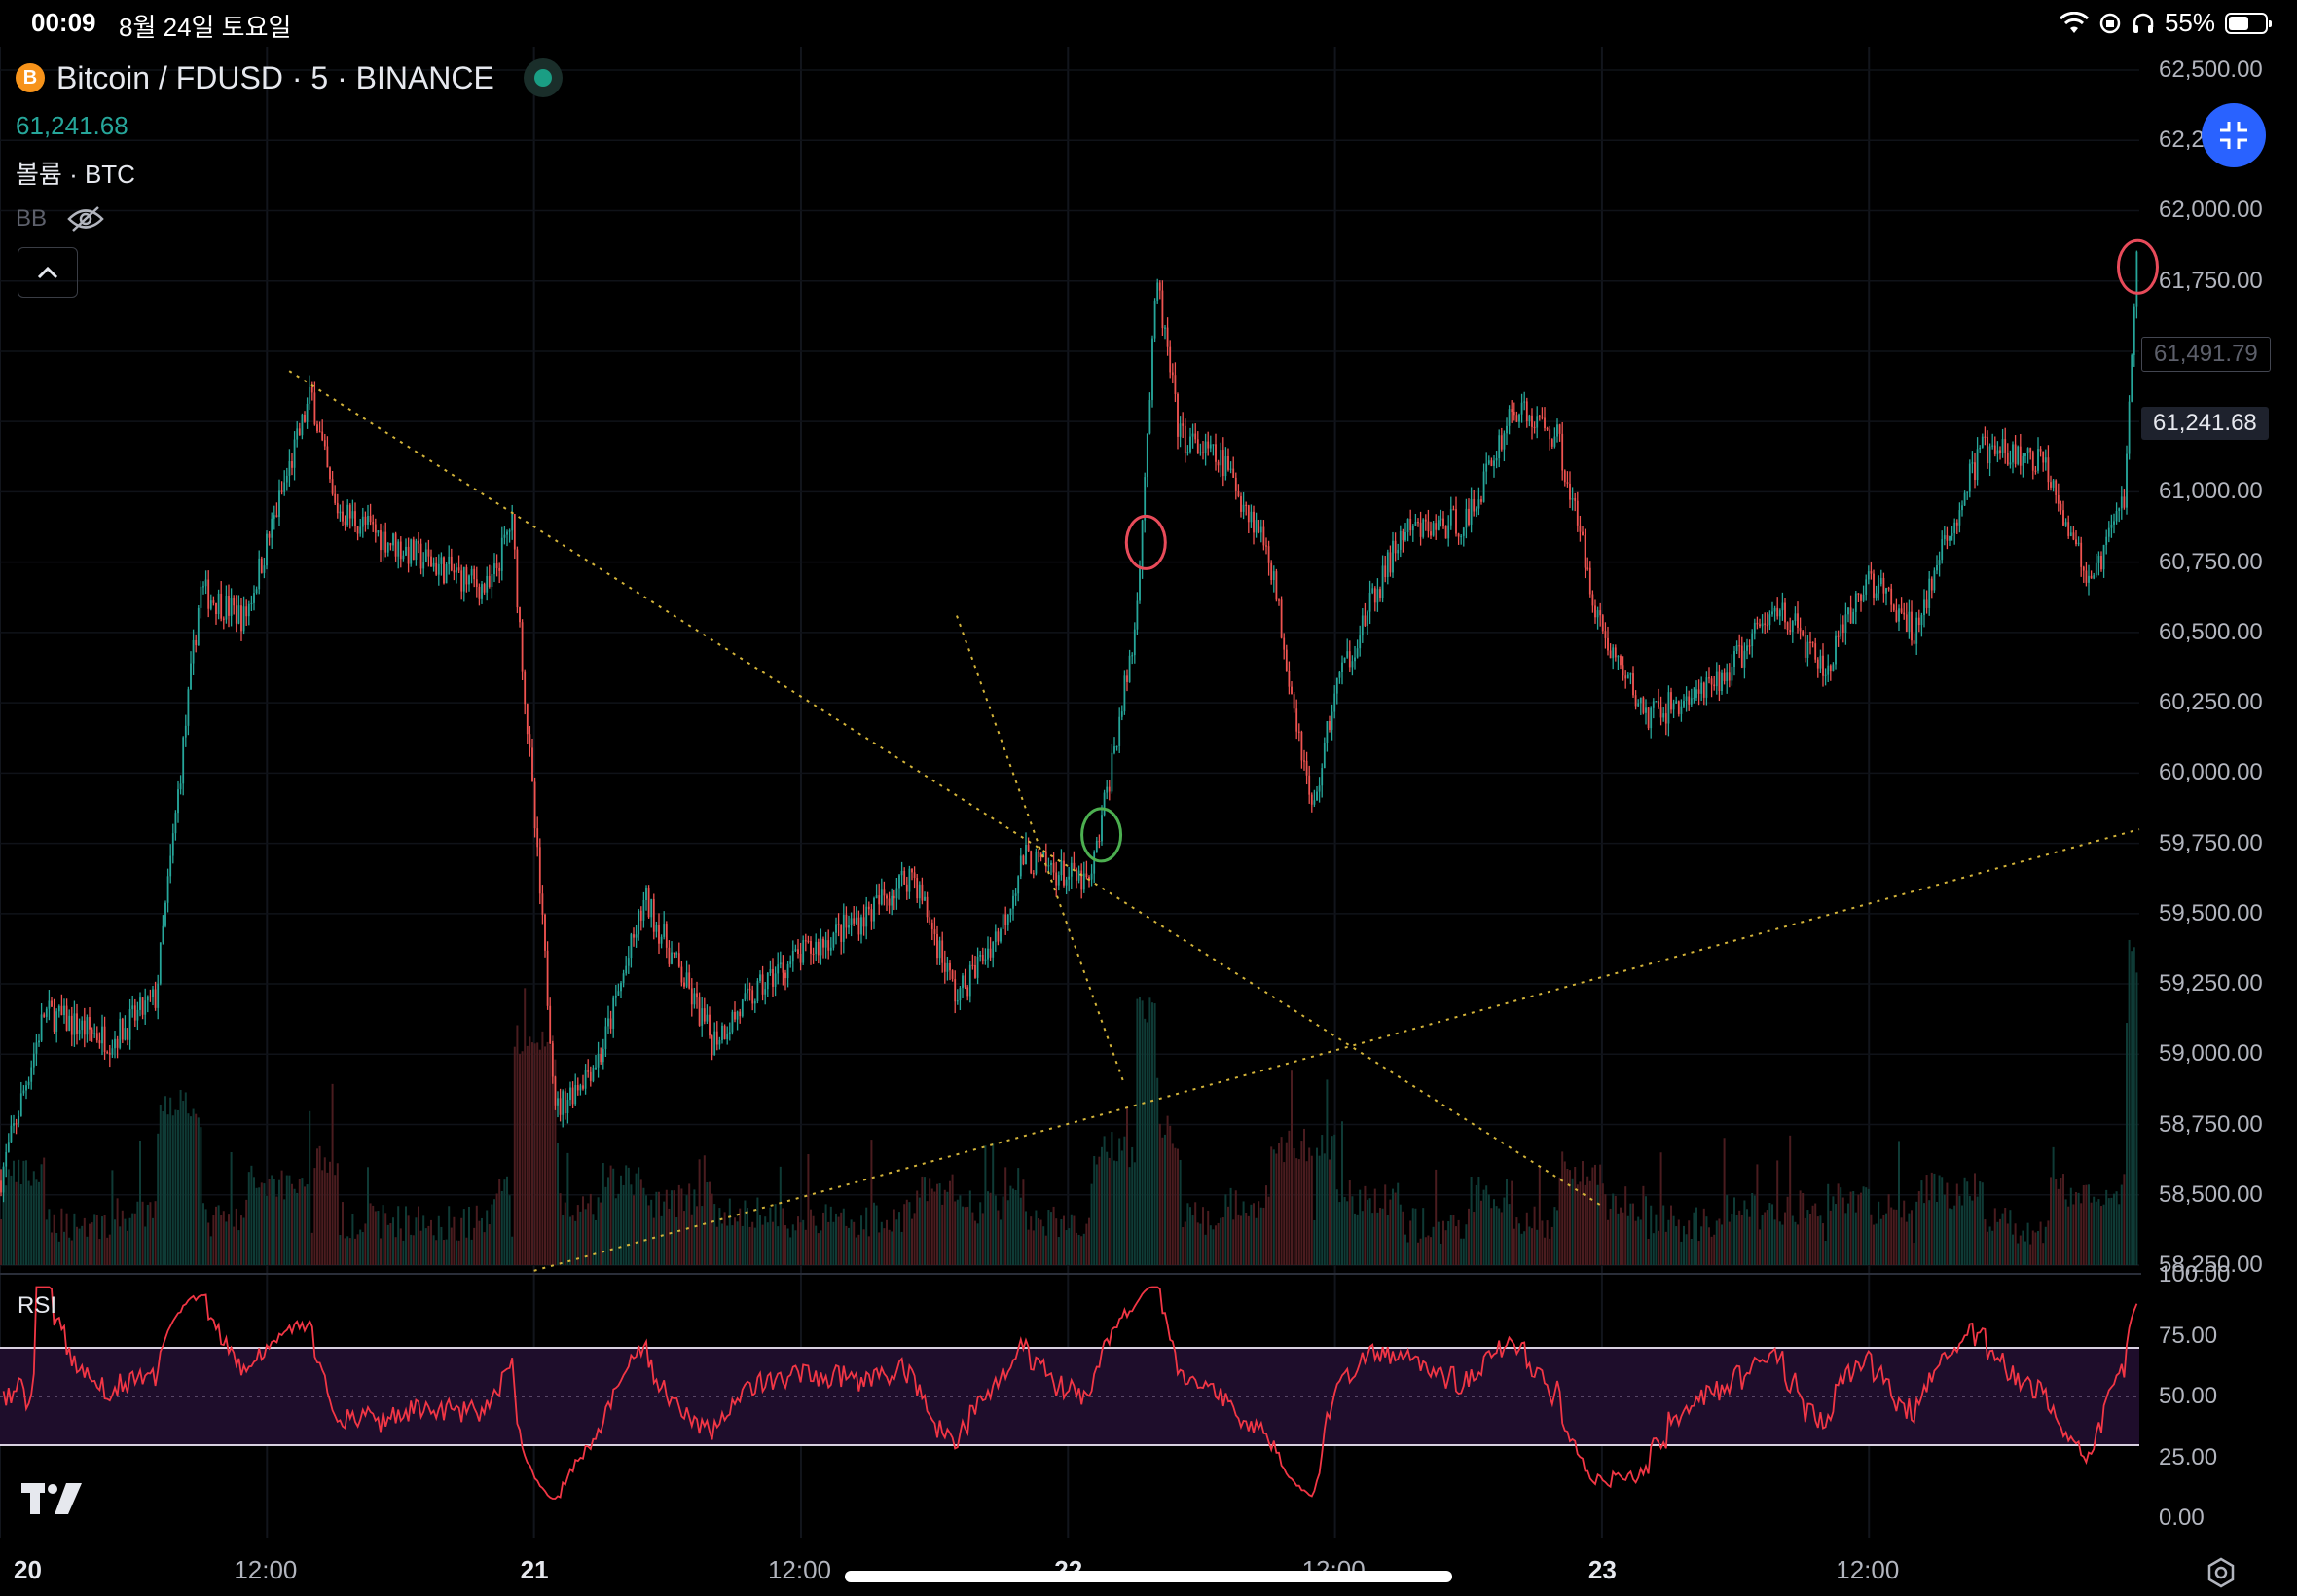 The width and height of the screenshot is (2297, 1596). What do you see at coordinates (85, 219) in the screenshot?
I see `eye-off-icon` at bounding box center [85, 219].